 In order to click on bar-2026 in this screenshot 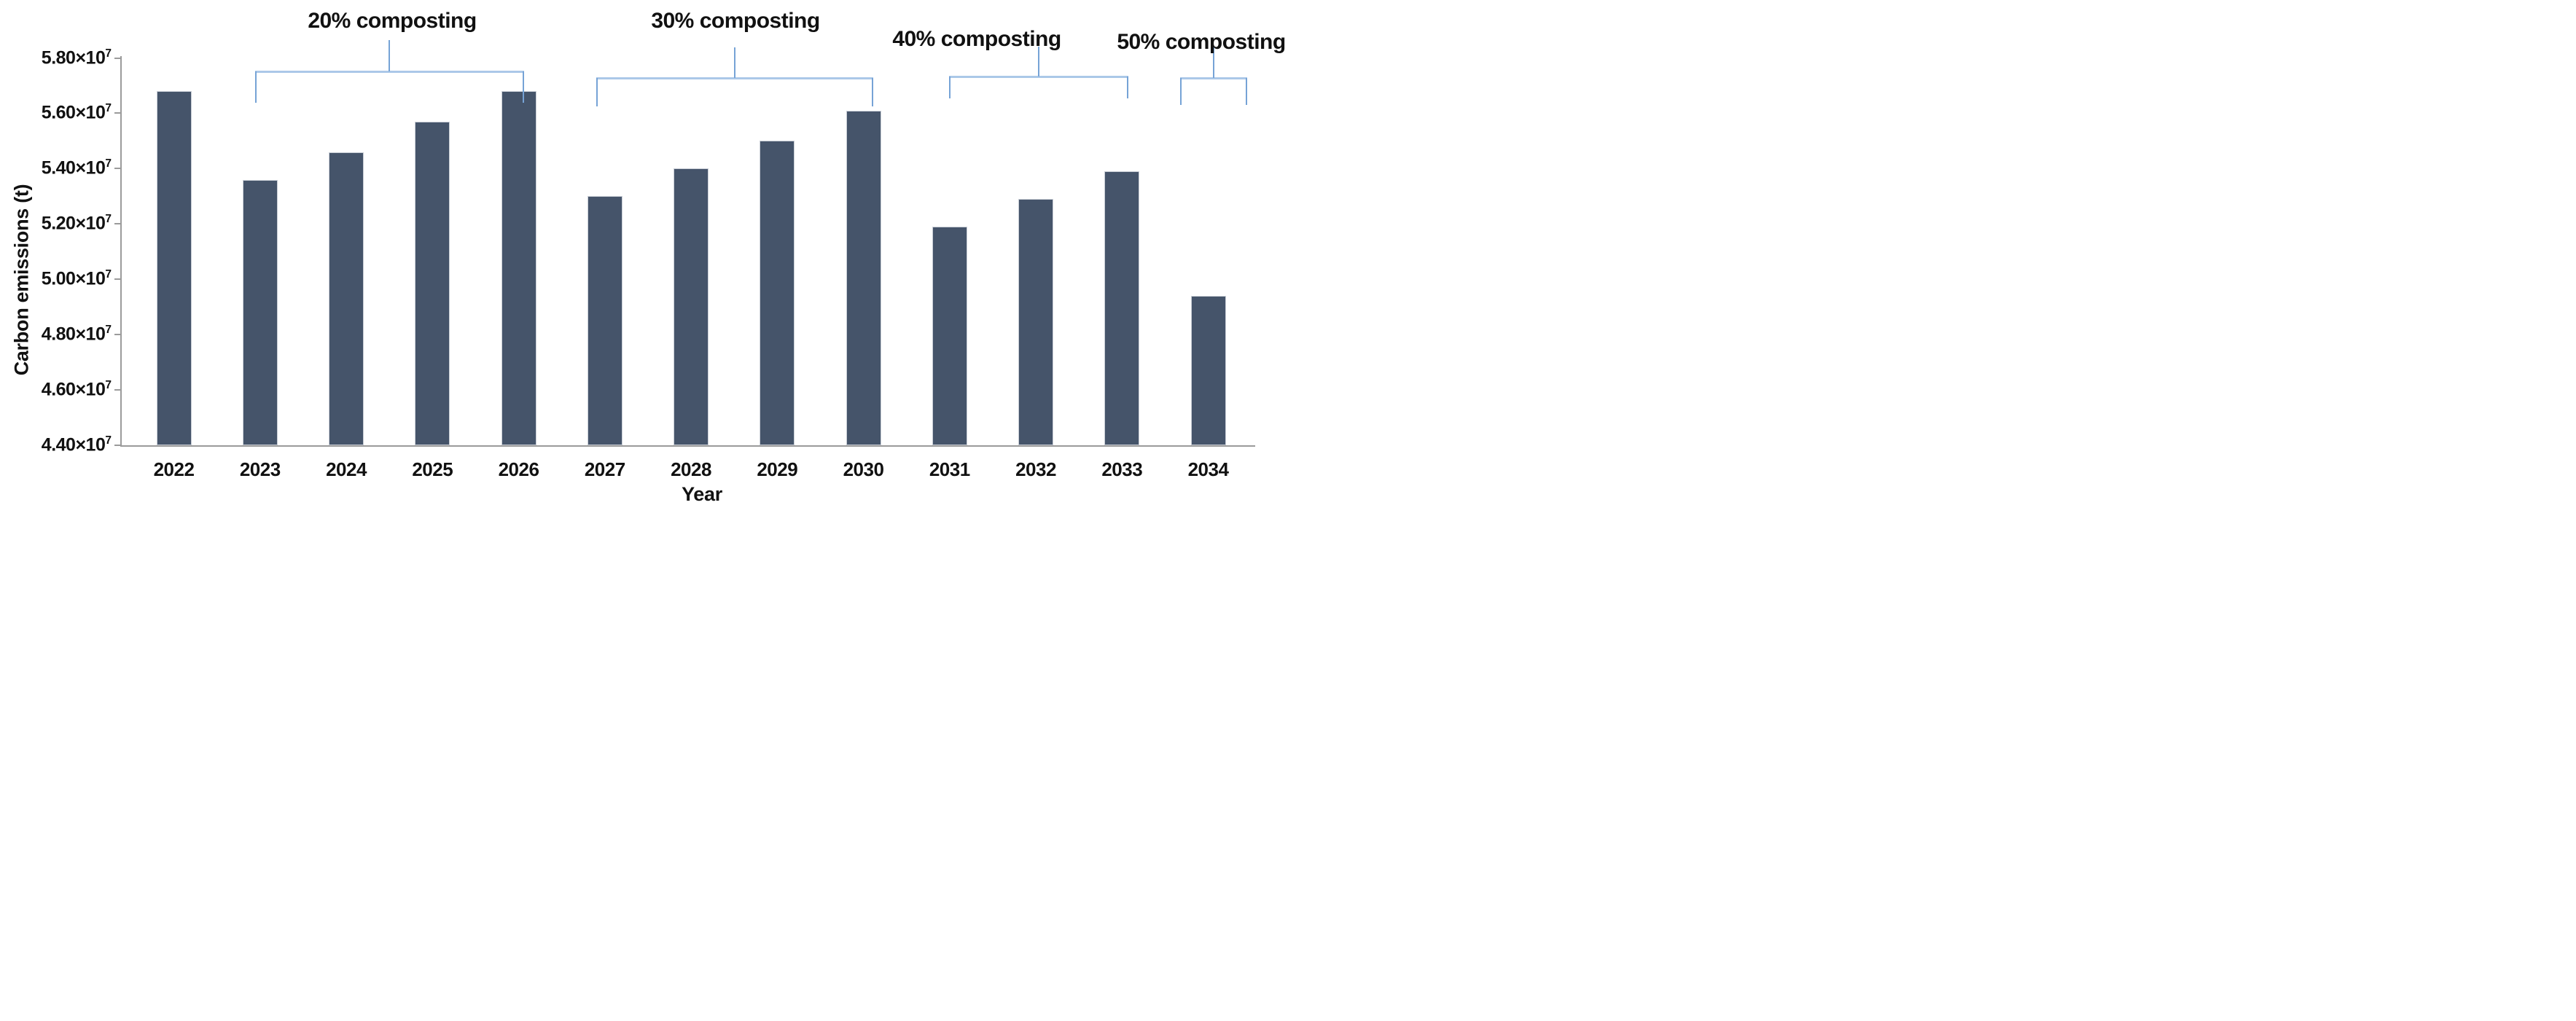, I will do `click(518, 268)`.